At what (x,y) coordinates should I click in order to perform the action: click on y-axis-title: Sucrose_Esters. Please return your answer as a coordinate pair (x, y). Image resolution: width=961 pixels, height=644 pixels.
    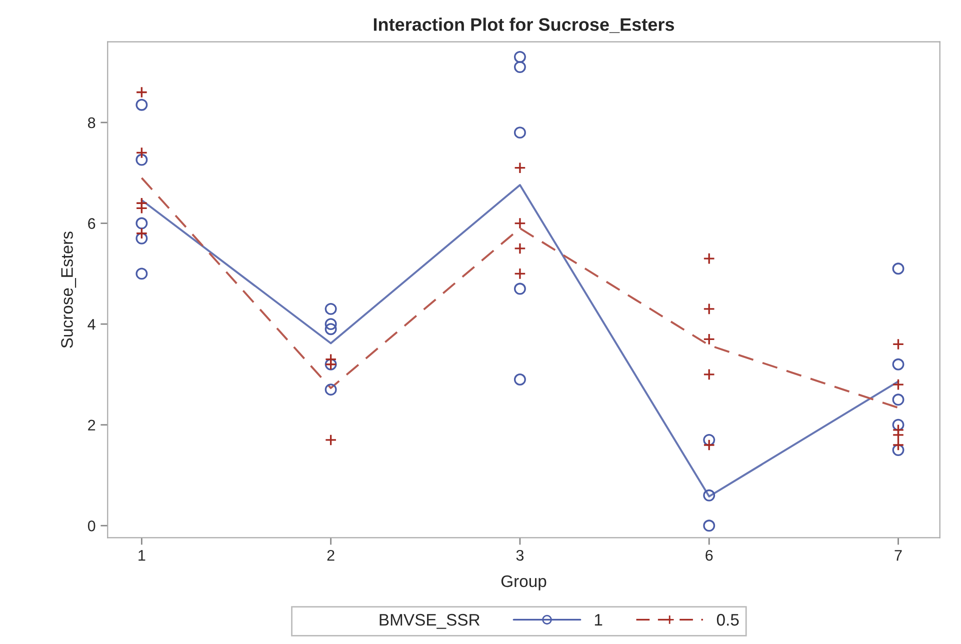
    Looking at the image, I should click on (68, 290).